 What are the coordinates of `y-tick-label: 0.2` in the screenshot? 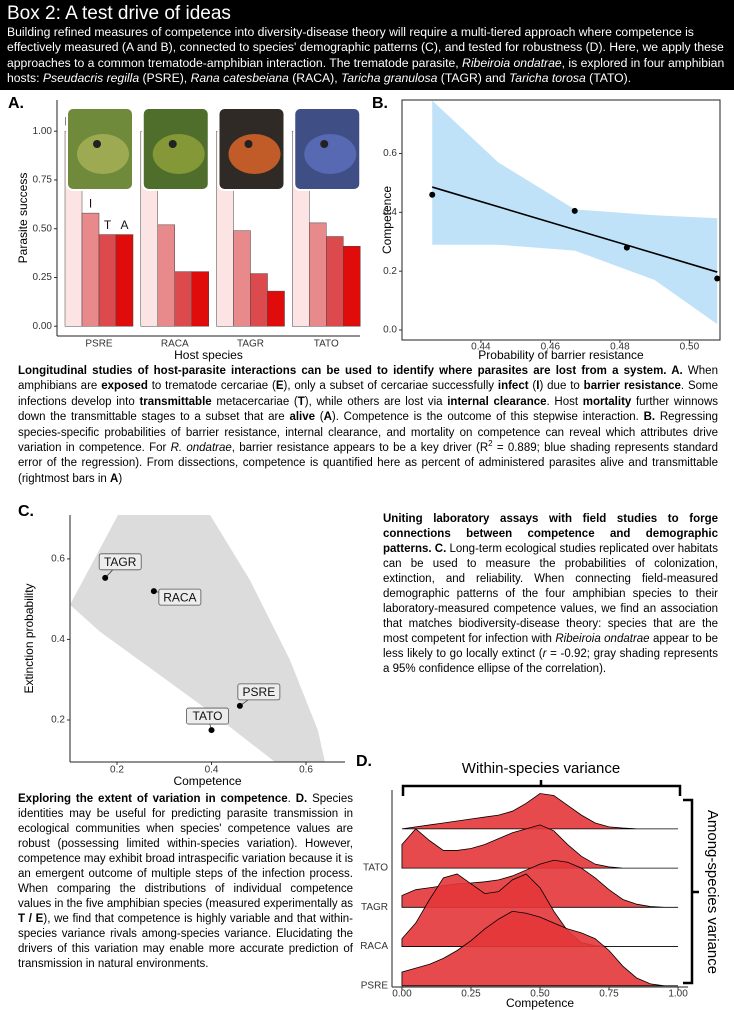 It's located at (390, 271).